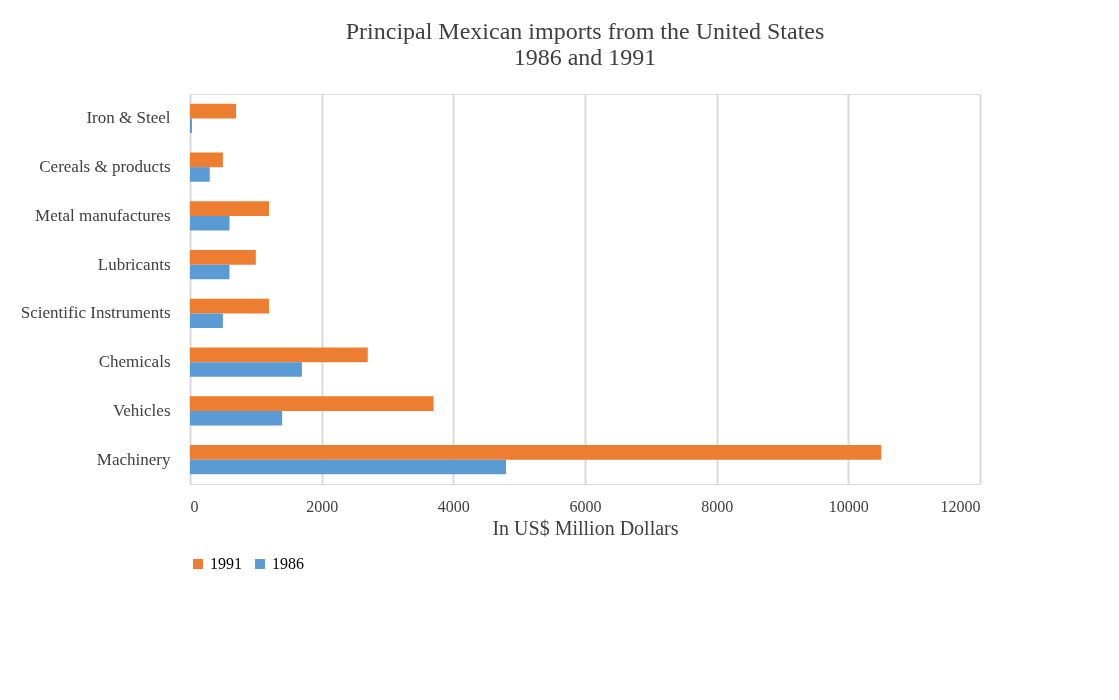  Describe the element at coordinates (585, 44) in the screenshot. I see `chart-title: Principal Mexican imports from the United States 1986 and 1991` at that location.